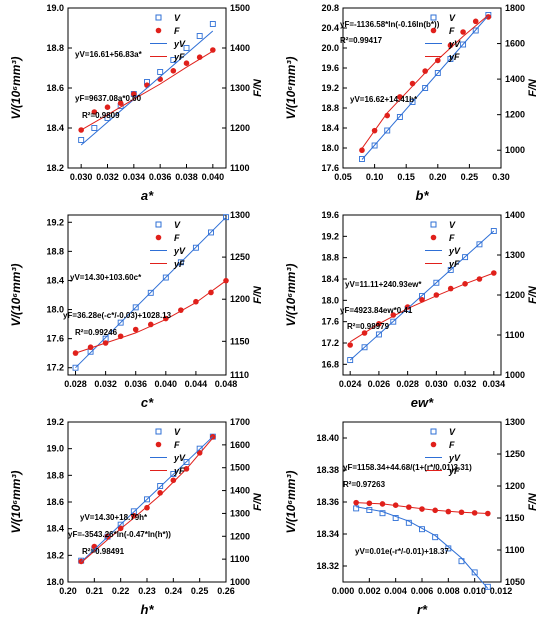 The image size is (550, 626). I want to click on y-left-tick-label: 17.2, so click(330, 343).